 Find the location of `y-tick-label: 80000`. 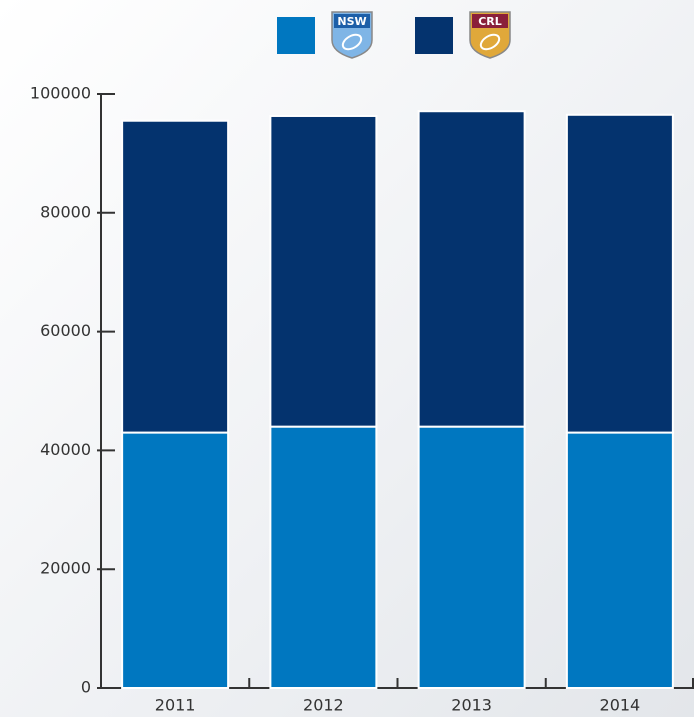

y-tick-label: 80000 is located at coordinates (65, 211).